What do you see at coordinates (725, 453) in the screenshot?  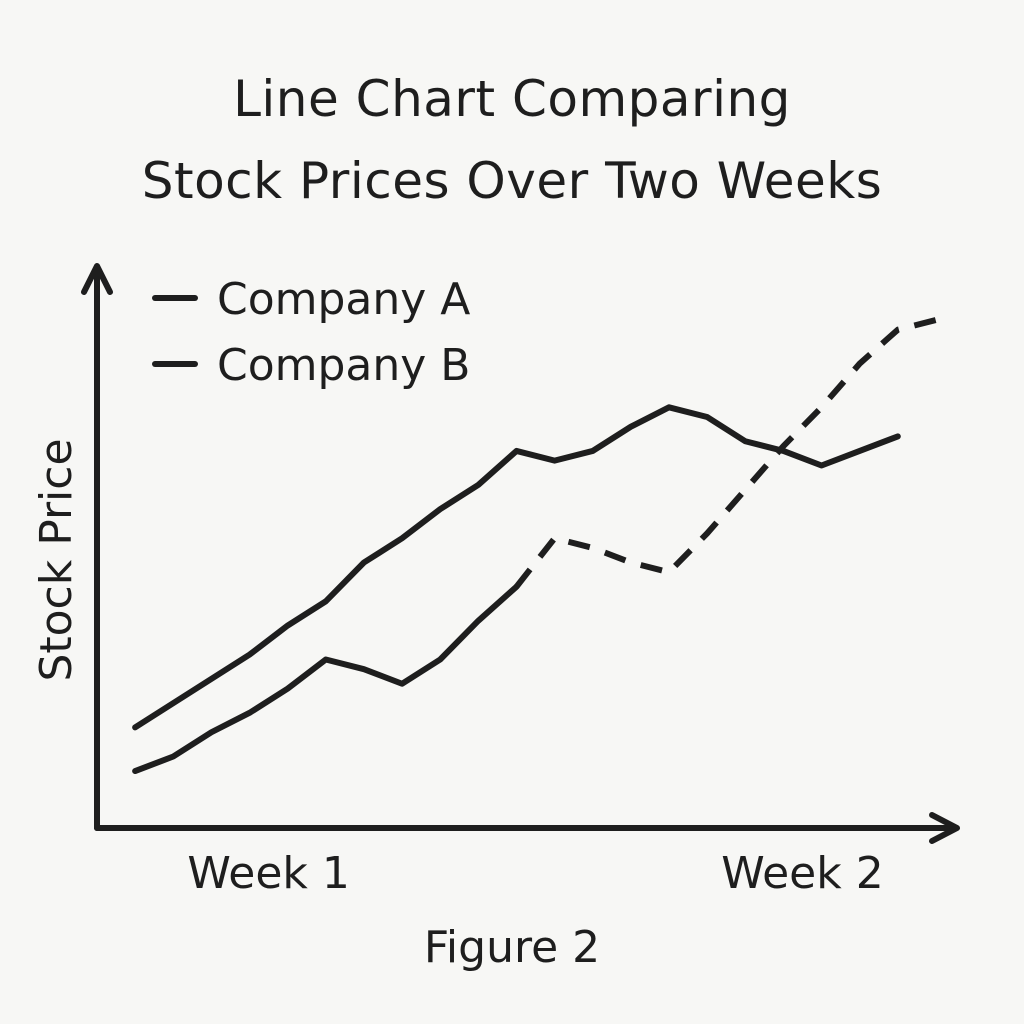 I see `series-line-company-b-dashed` at bounding box center [725, 453].